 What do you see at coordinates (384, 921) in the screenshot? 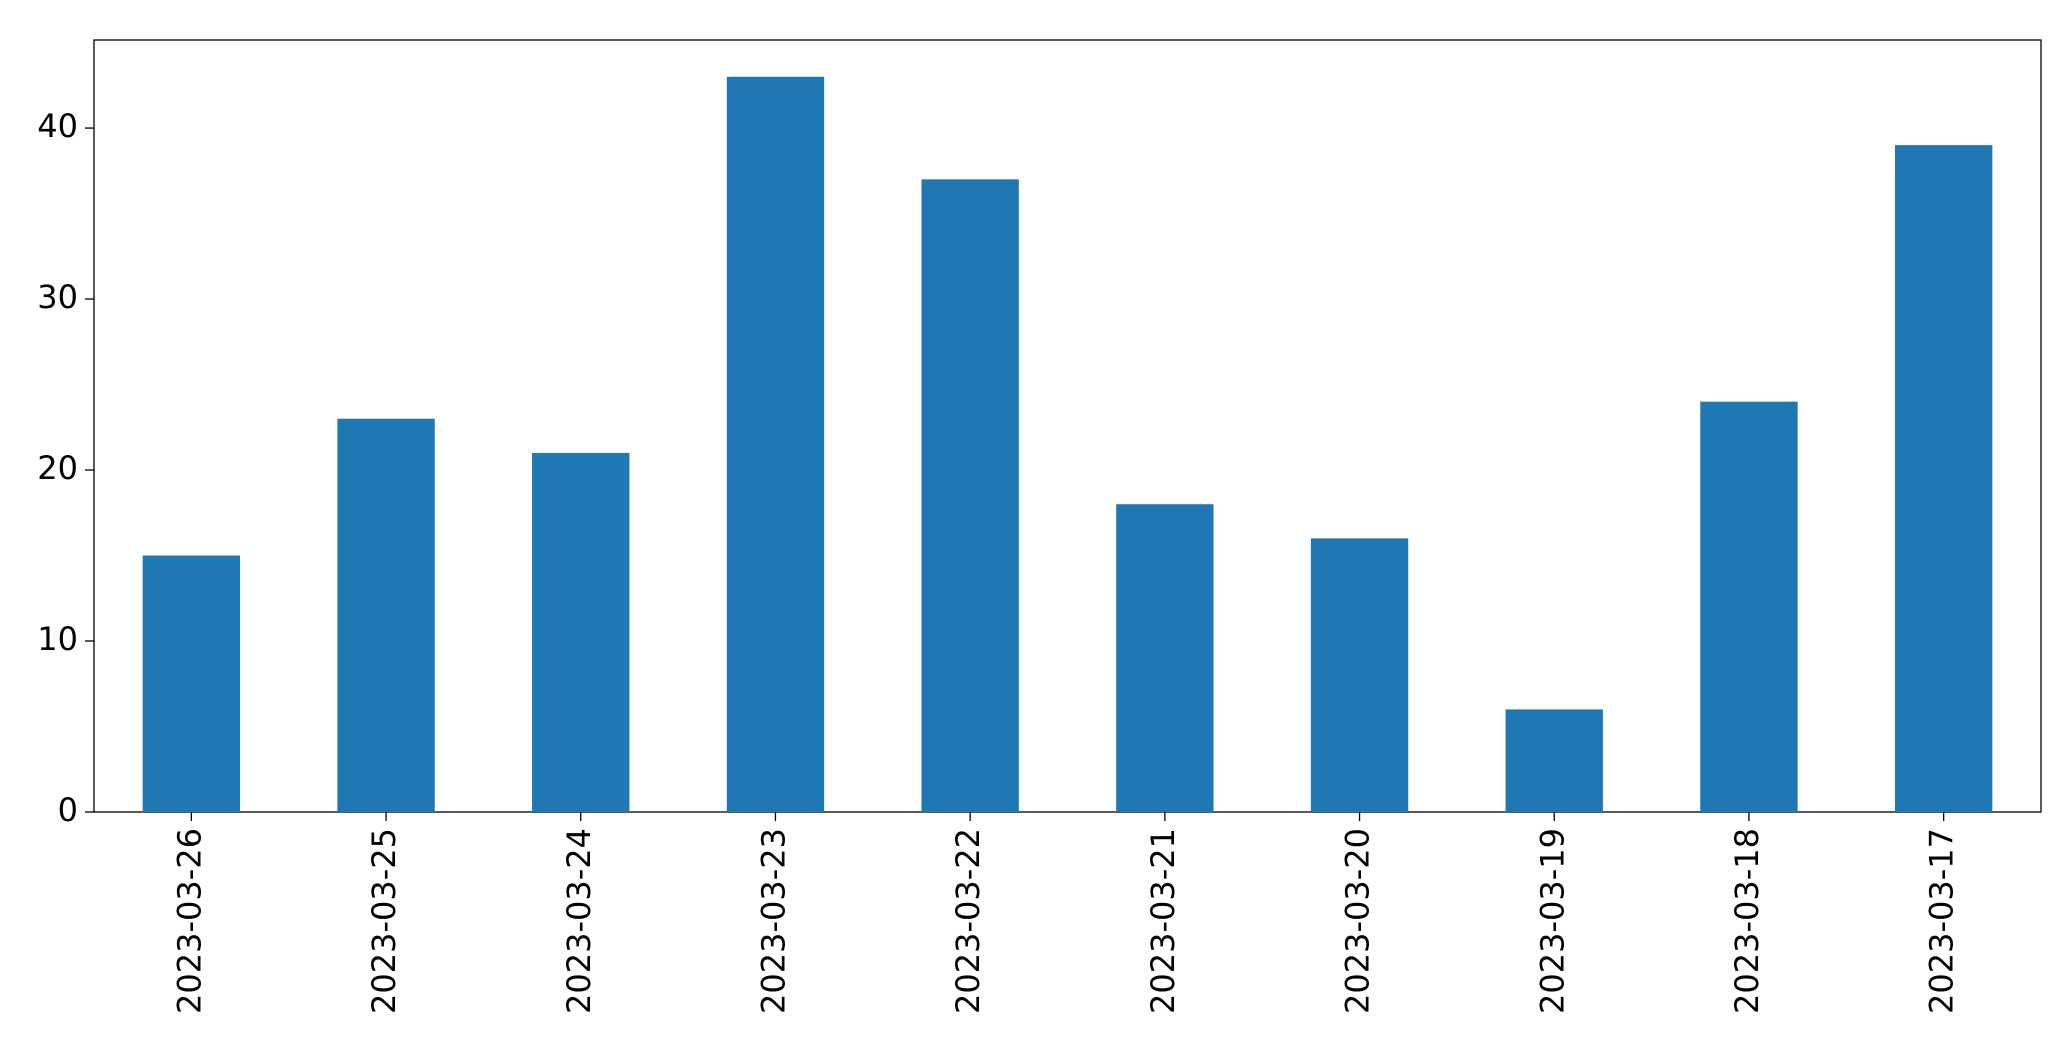
I see `x-tick-label: 2023-03-25` at bounding box center [384, 921].